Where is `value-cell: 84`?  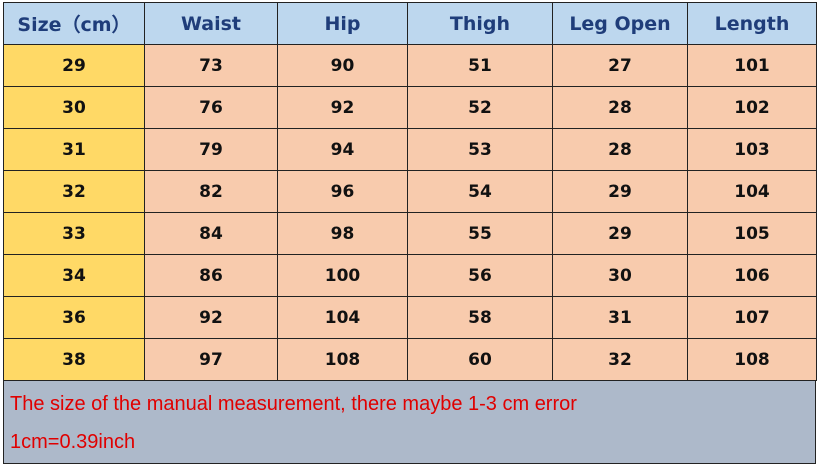
value-cell: 84 is located at coordinates (211, 233).